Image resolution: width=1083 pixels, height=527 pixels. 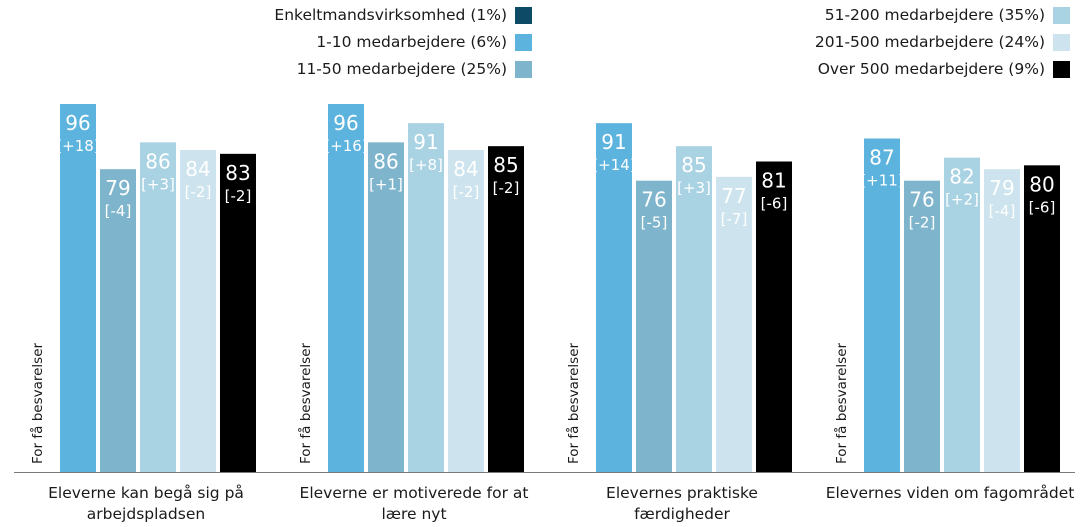 What do you see at coordinates (613, 165) in the screenshot?
I see `bar-diff-label: [+14]` at bounding box center [613, 165].